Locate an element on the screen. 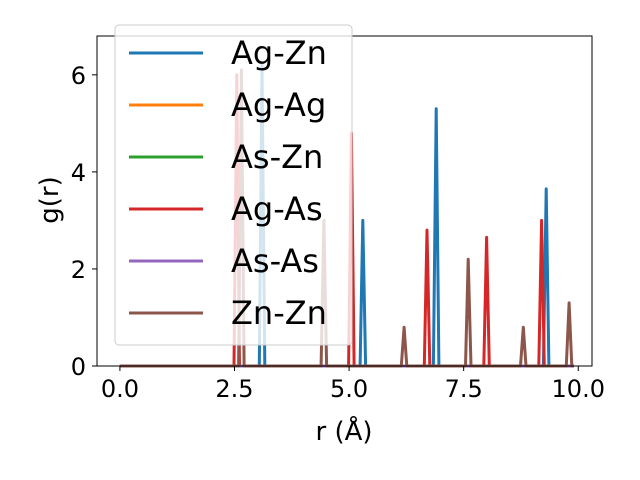  y-axis-label: g(r) is located at coordinates (50, 199).